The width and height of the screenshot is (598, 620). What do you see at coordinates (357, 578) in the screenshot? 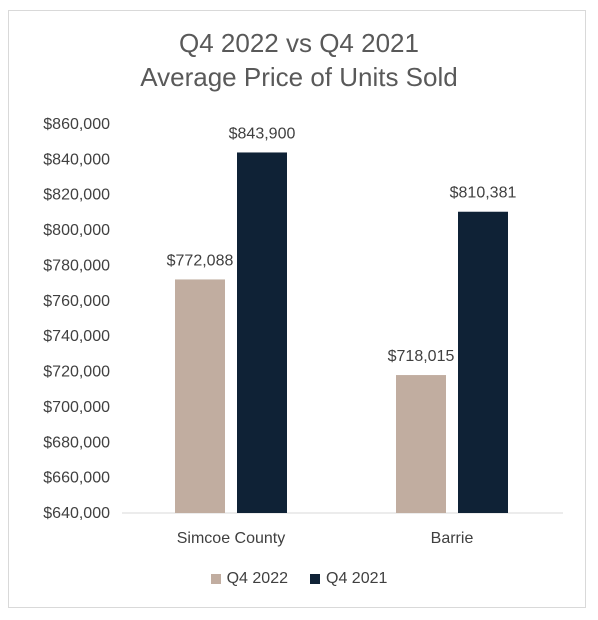
I see `legend-label-q4-2021: Q4 2021` at bounding box center [357, 578].